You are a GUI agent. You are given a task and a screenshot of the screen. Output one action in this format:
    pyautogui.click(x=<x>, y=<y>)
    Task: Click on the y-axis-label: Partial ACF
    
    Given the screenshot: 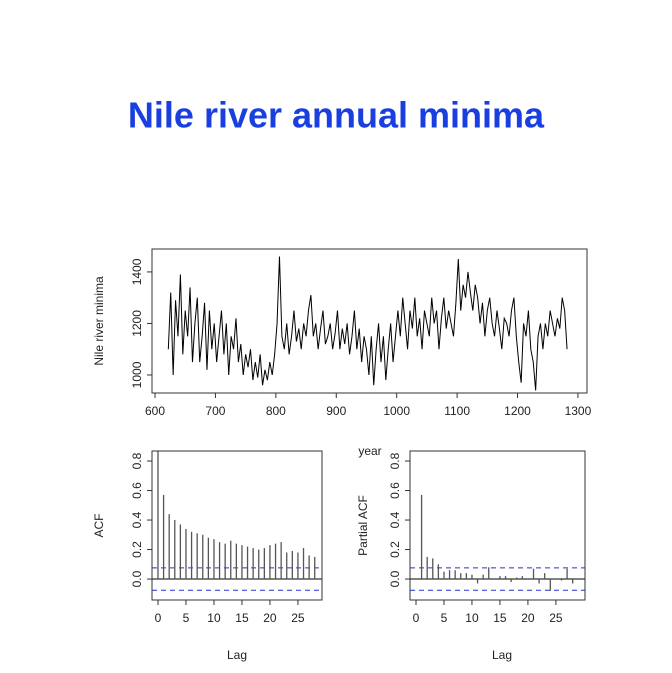 What is the action you would take?
    pyautogui.click(x=363, y=525)
    